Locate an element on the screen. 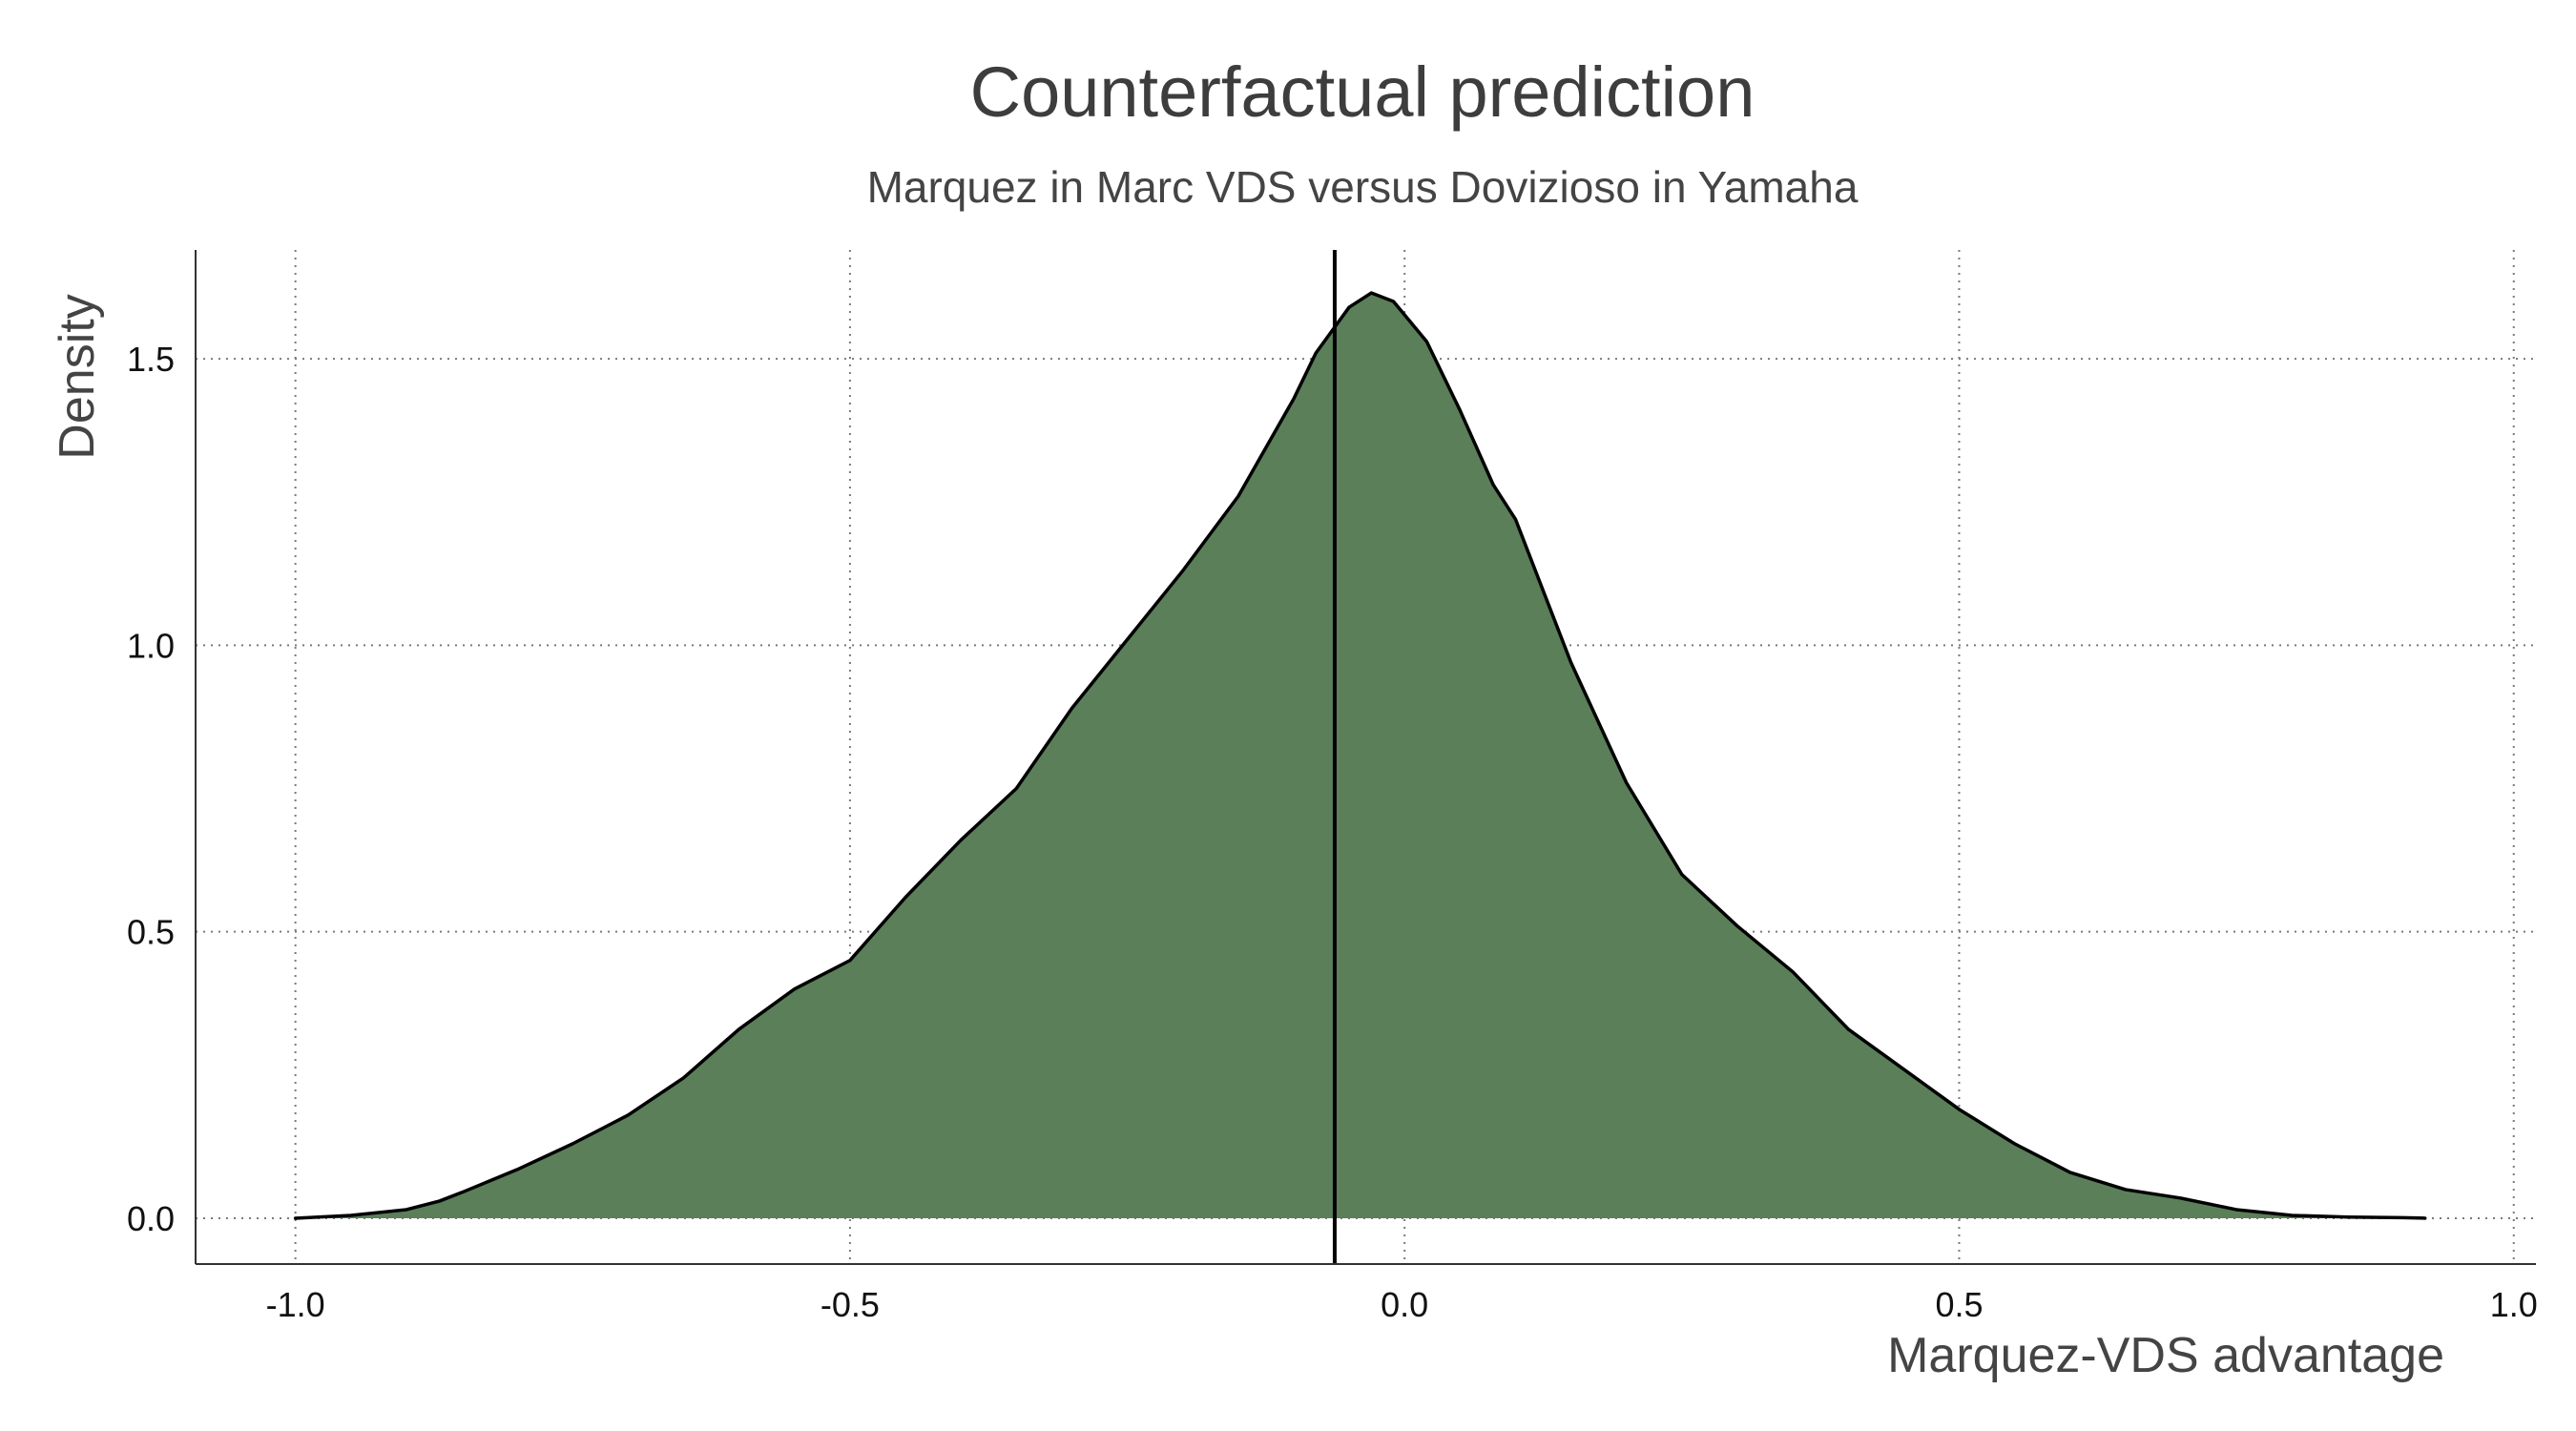 The width and height of the screenshot is (2576, 1431). y-tick-label: 1.0 is located at coordinates (151, 645).